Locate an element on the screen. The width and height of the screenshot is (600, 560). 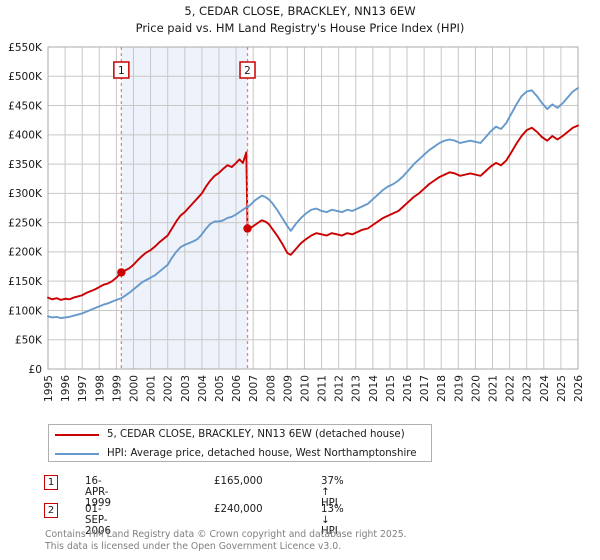
x-axis-tick-label: 1997 is located at coordinates (83, 388).